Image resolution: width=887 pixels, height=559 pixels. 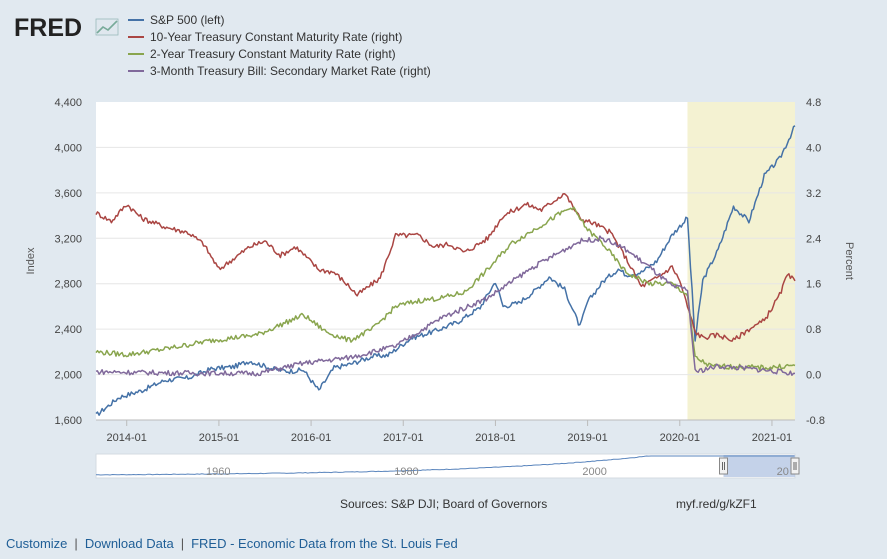 What do you see at coordinates (31, 260) in the screenshot?
I see `y-axis-left-label: Index` at bounding box center [31, 260].